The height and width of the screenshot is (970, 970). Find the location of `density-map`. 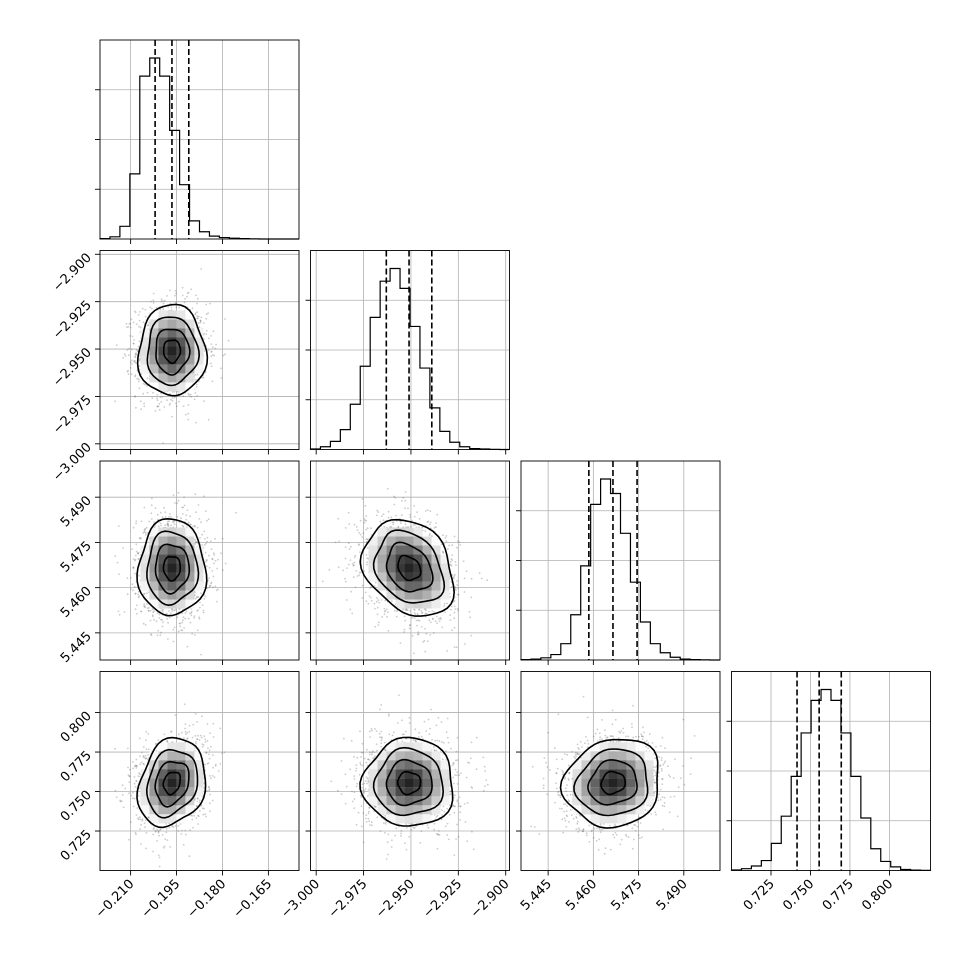

density-map is located at coordinates (172, 351).